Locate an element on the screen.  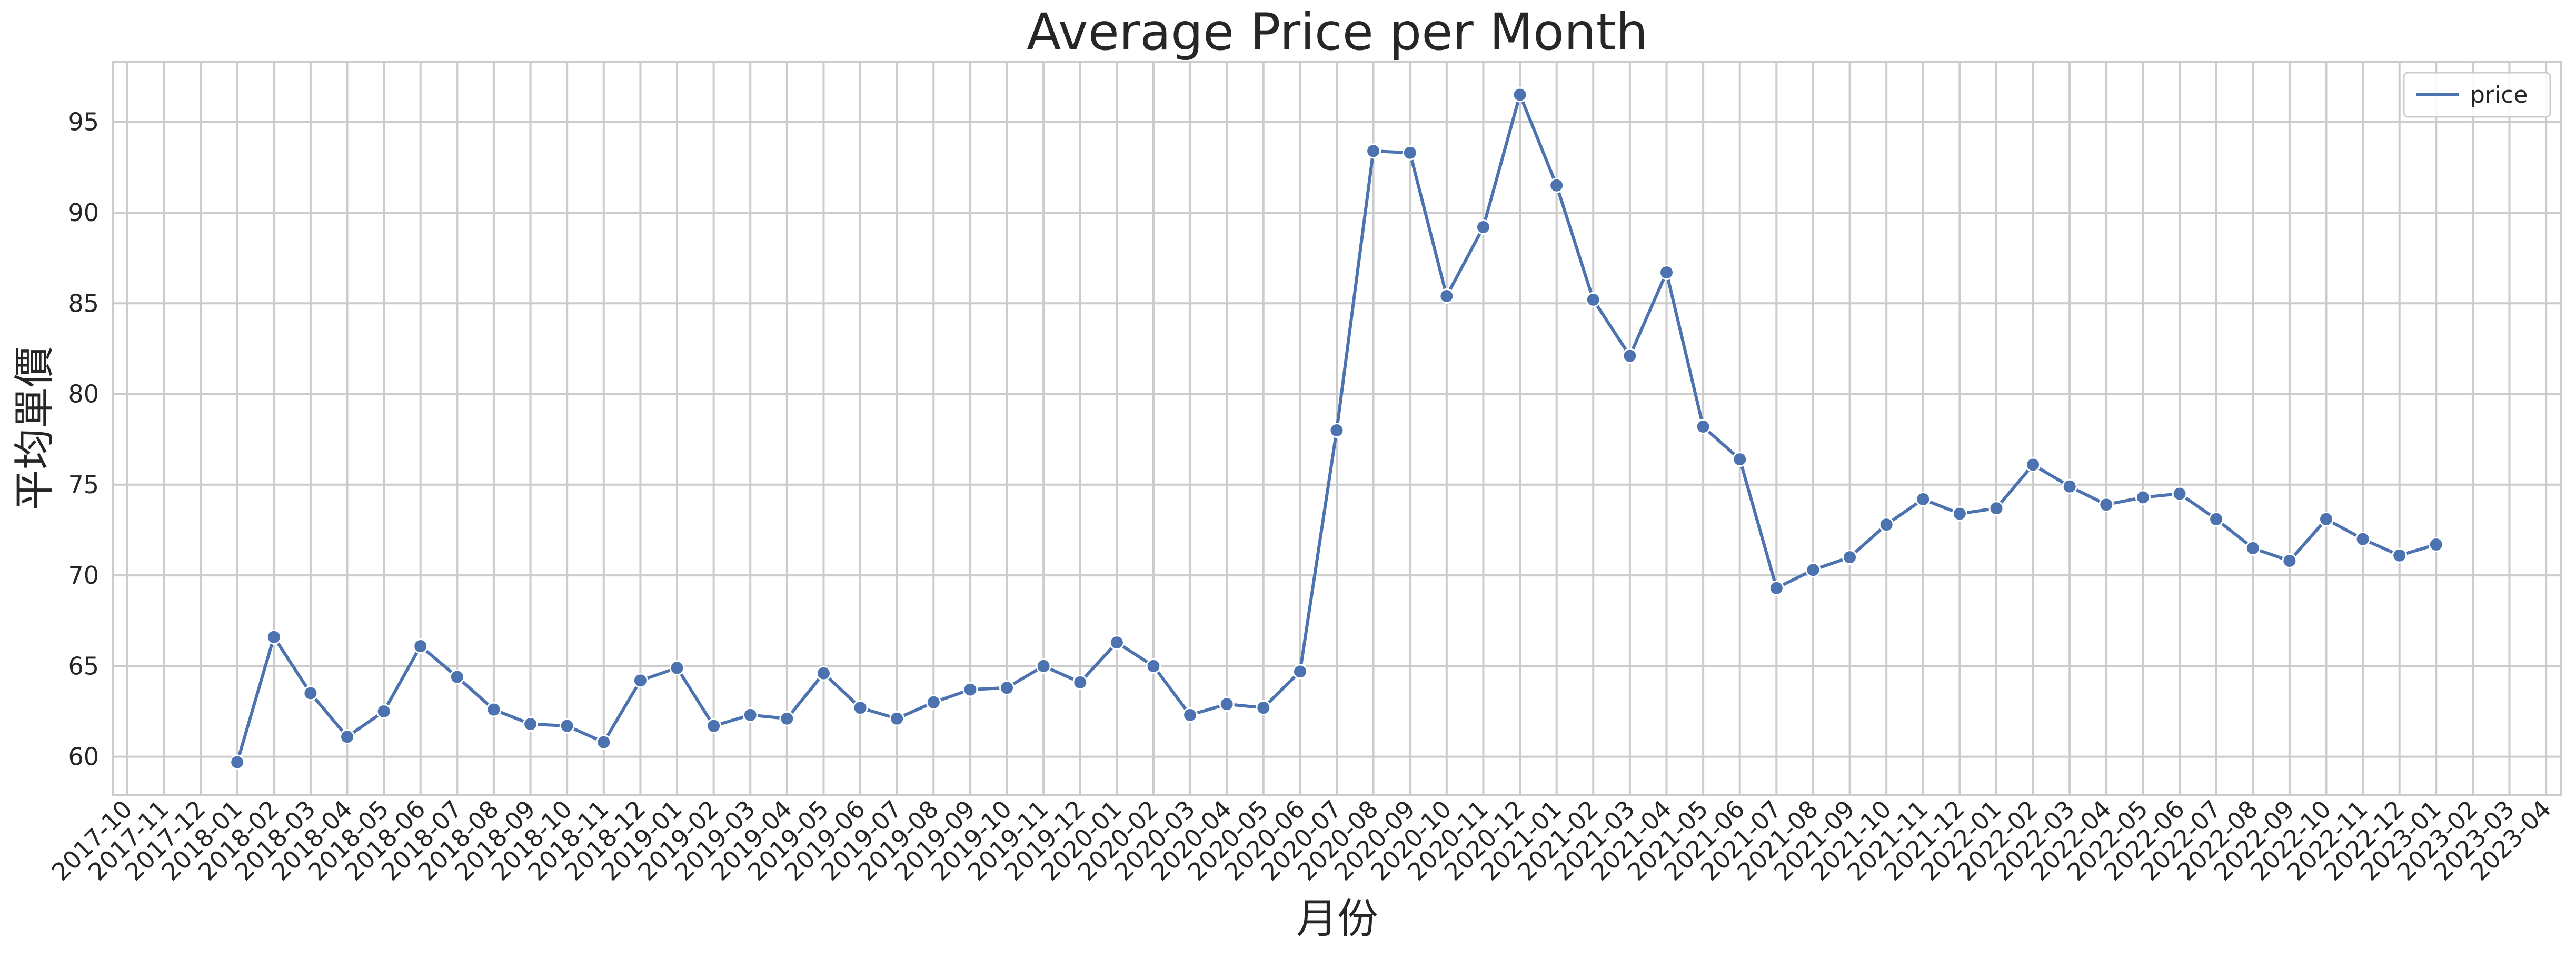
chart-title: Average Price per Month is located at coordinates (1338, 32).